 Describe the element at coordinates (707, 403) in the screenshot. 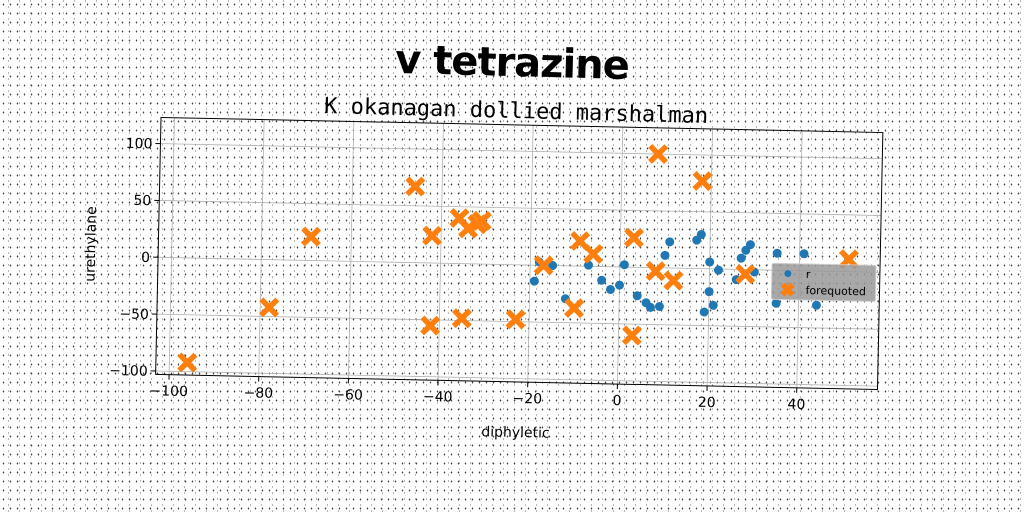

I see `x-tick-label: 20` at that location.